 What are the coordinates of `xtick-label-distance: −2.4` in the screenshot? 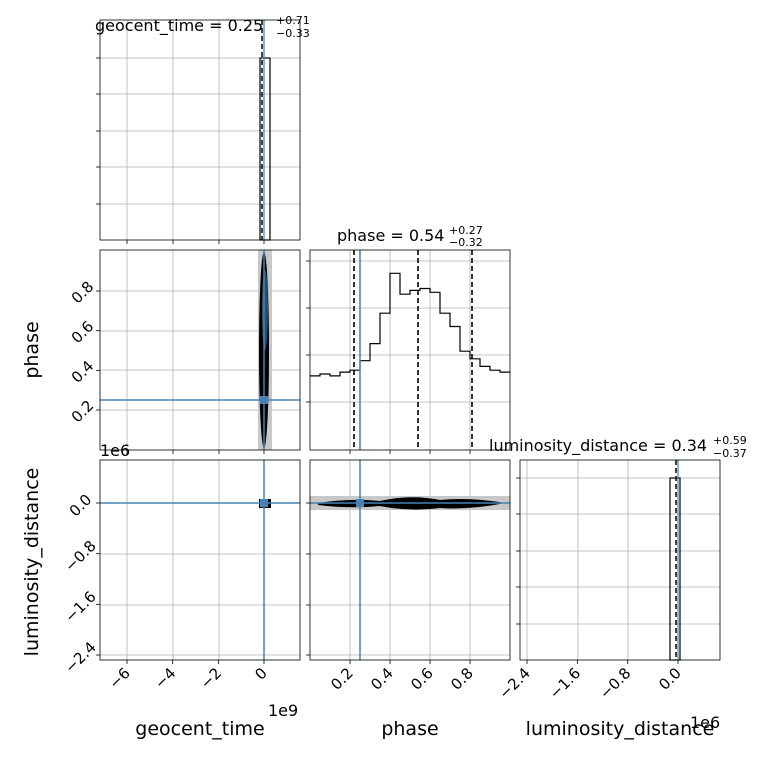 It's located at (514, 683).